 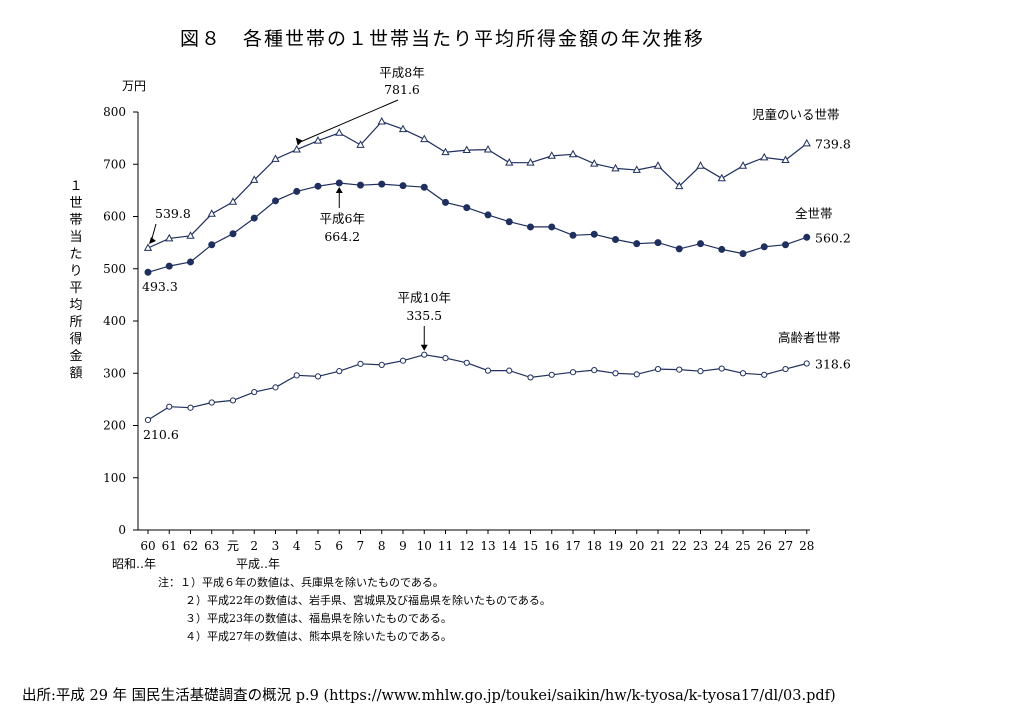 What do you see at coordinates (487, 546) in the screenshot?
I see `x-tick-label: 13` at bounding box center [487, 546].